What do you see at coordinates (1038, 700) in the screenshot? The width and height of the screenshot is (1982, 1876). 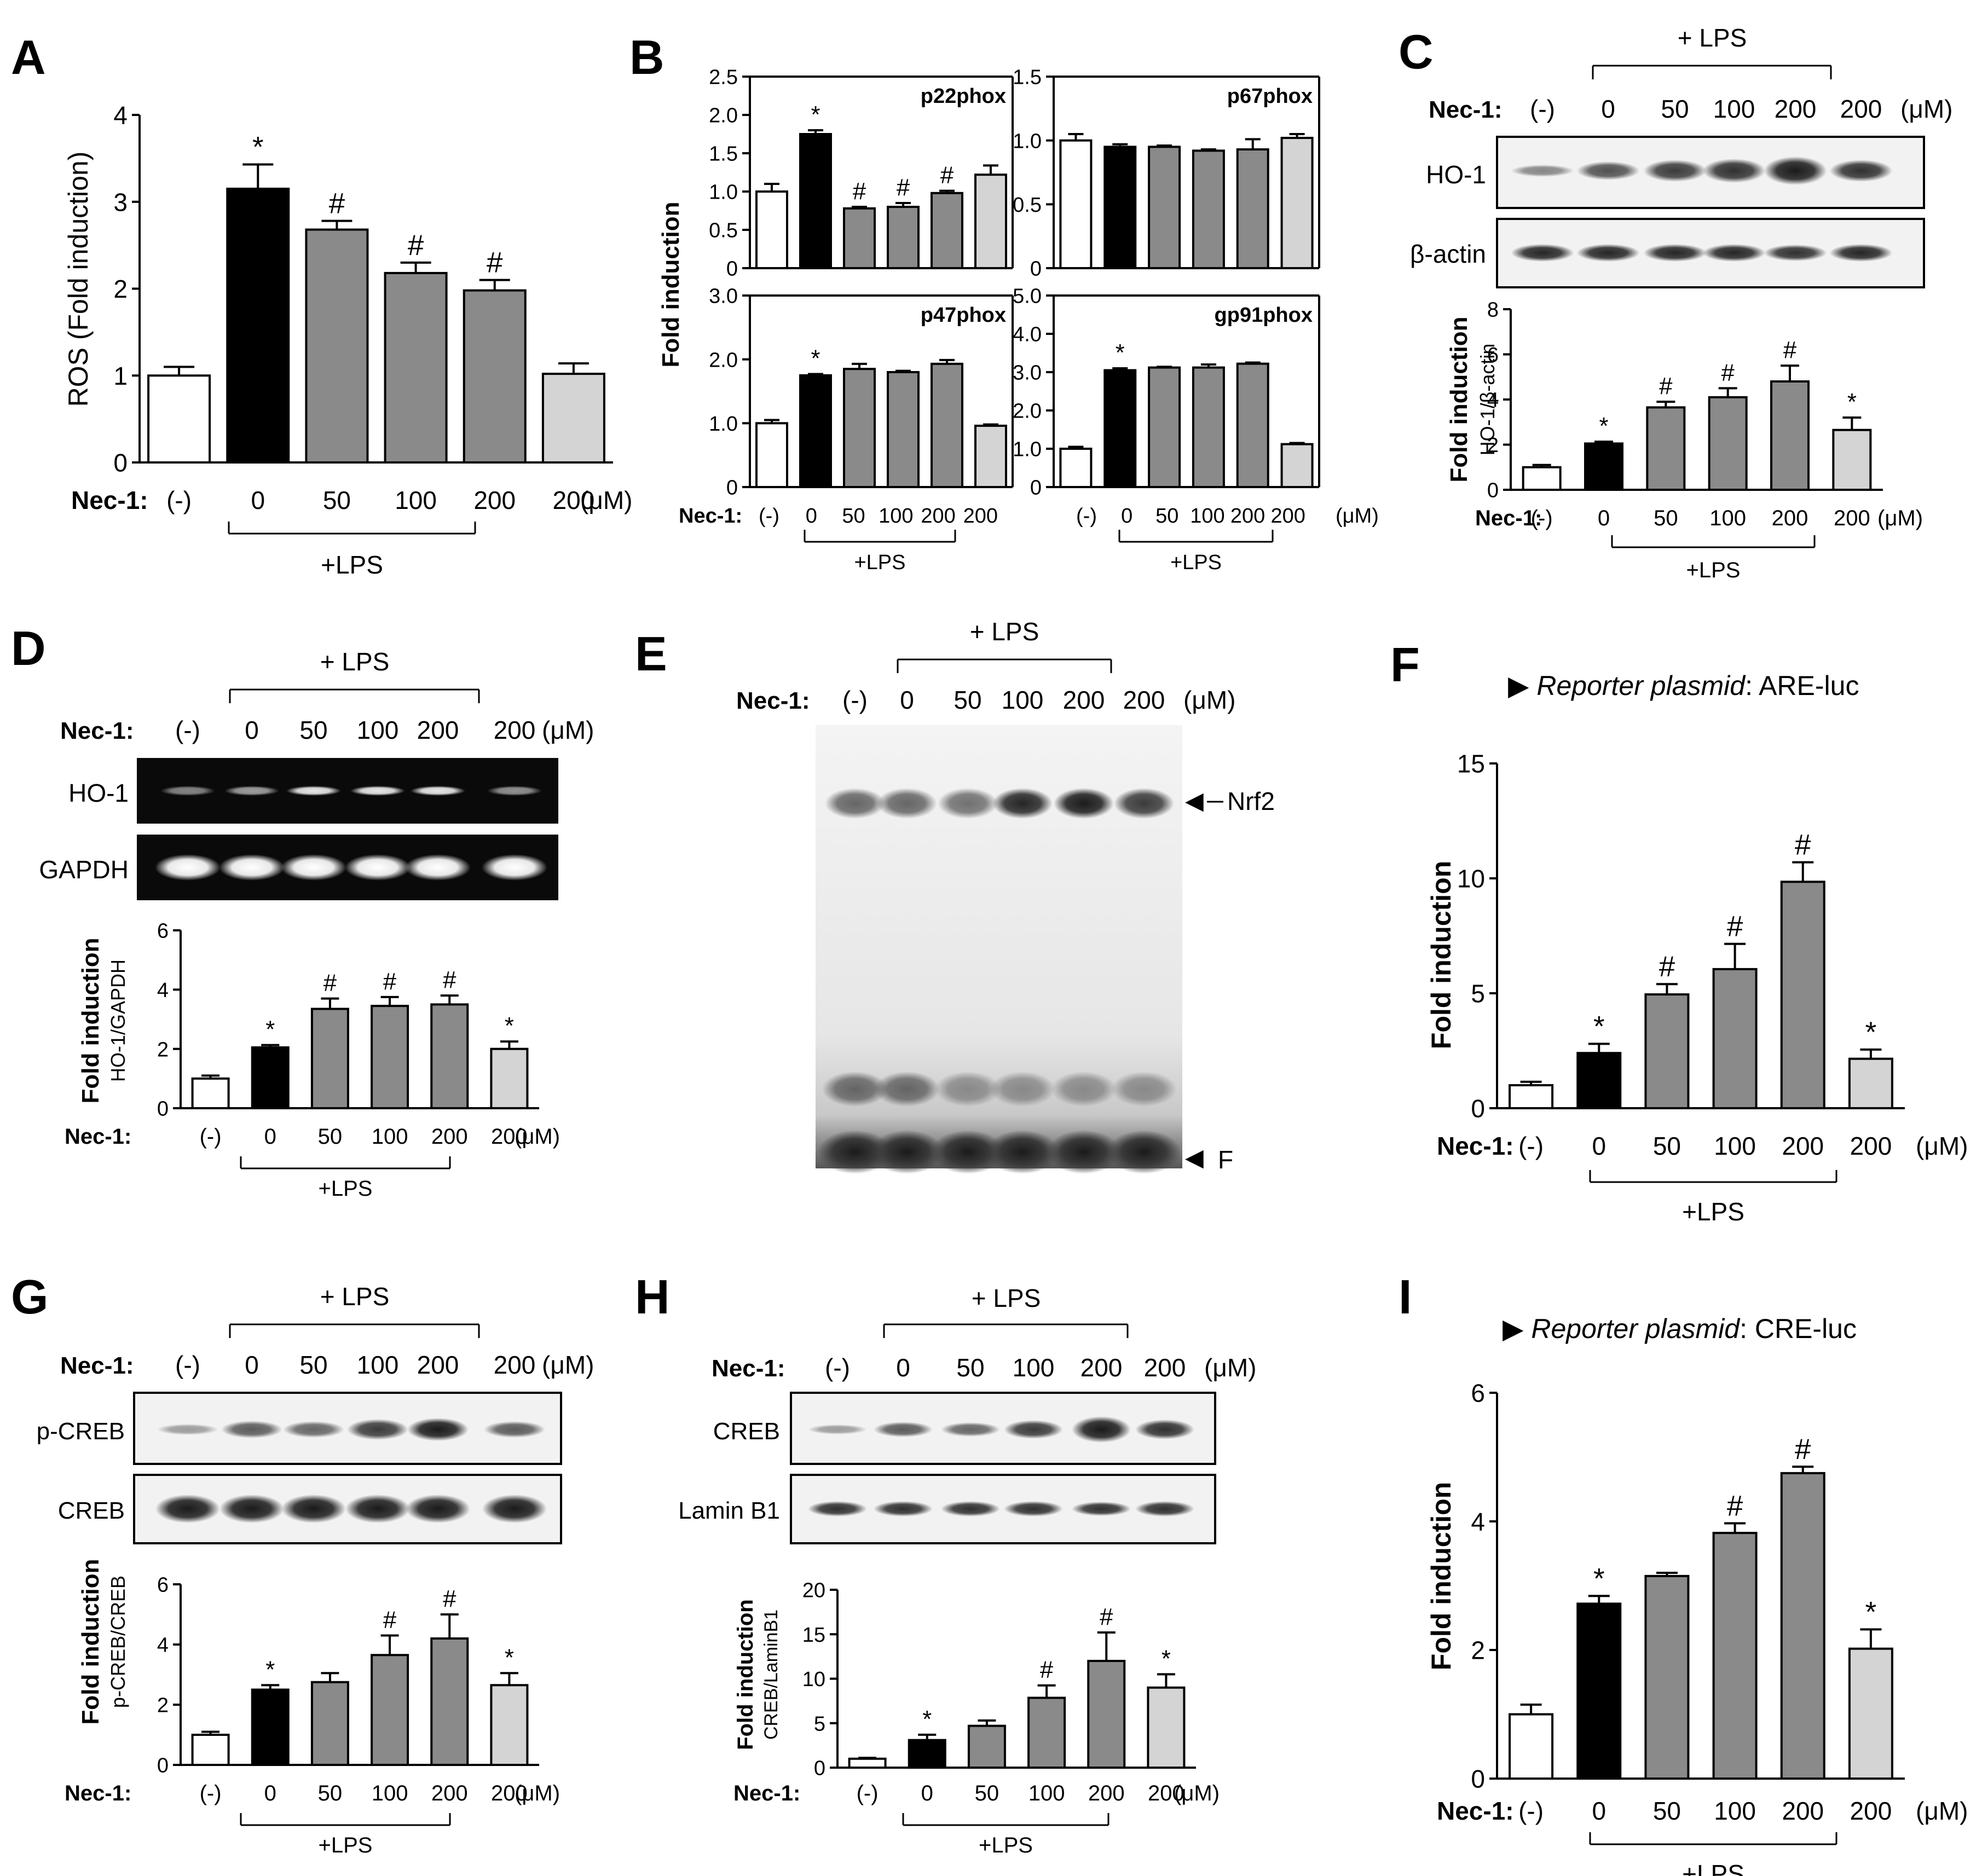 I see `e-concentrations: (-) 0 50 100 200 200 (μM)` at bounding box center [1038, 700].